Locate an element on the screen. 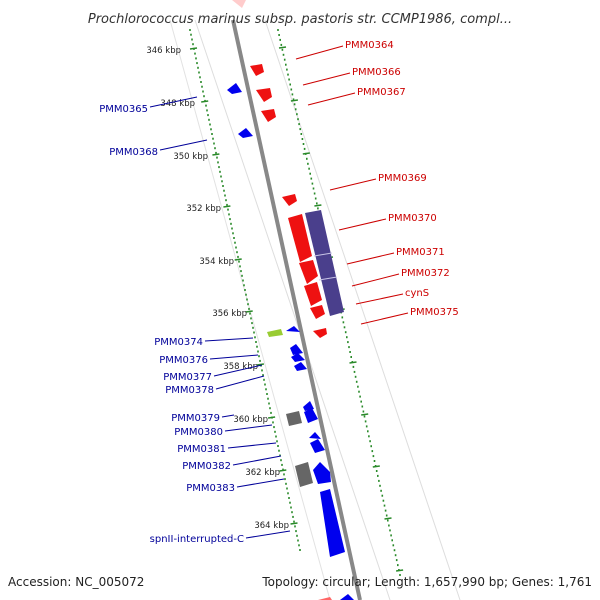 The width and height of the screenshot is (600, 600). gene-label-pmm0370: PMM0370 is located at coordinates (412, 218).